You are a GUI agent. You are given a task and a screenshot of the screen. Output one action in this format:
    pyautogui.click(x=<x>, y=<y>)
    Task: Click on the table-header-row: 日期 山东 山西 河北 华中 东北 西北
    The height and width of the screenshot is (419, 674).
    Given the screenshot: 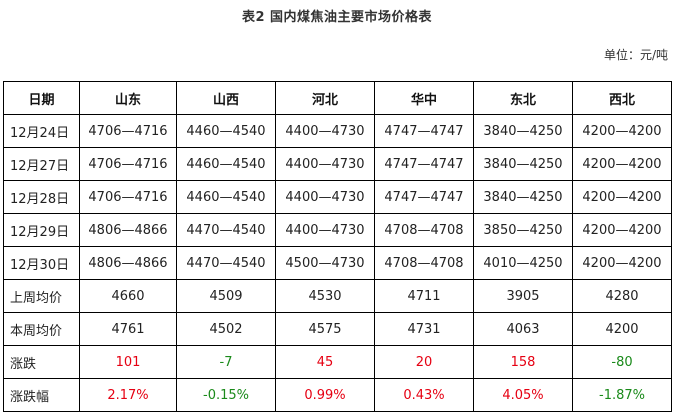 What is the action you would take?
    pyautogui.click(x=337, y=98)
    